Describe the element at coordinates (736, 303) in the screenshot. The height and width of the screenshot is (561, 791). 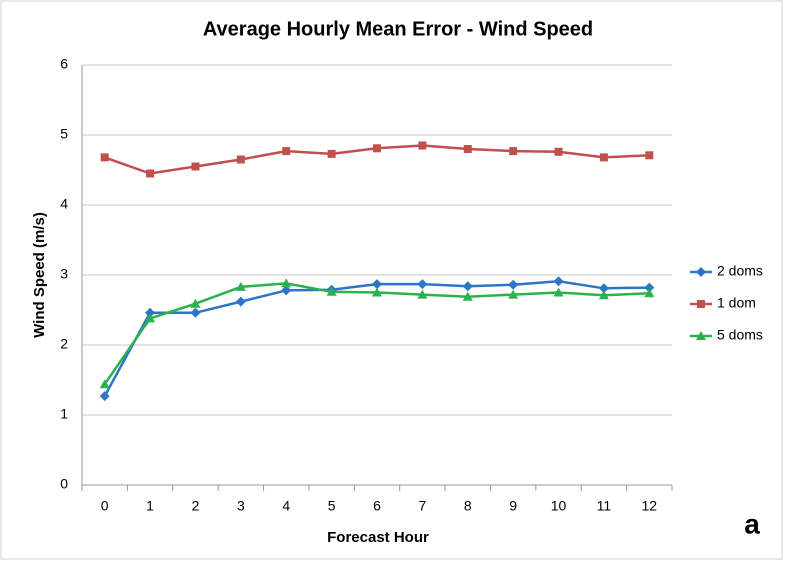
I see `legend-label: 1 dom` at that location.